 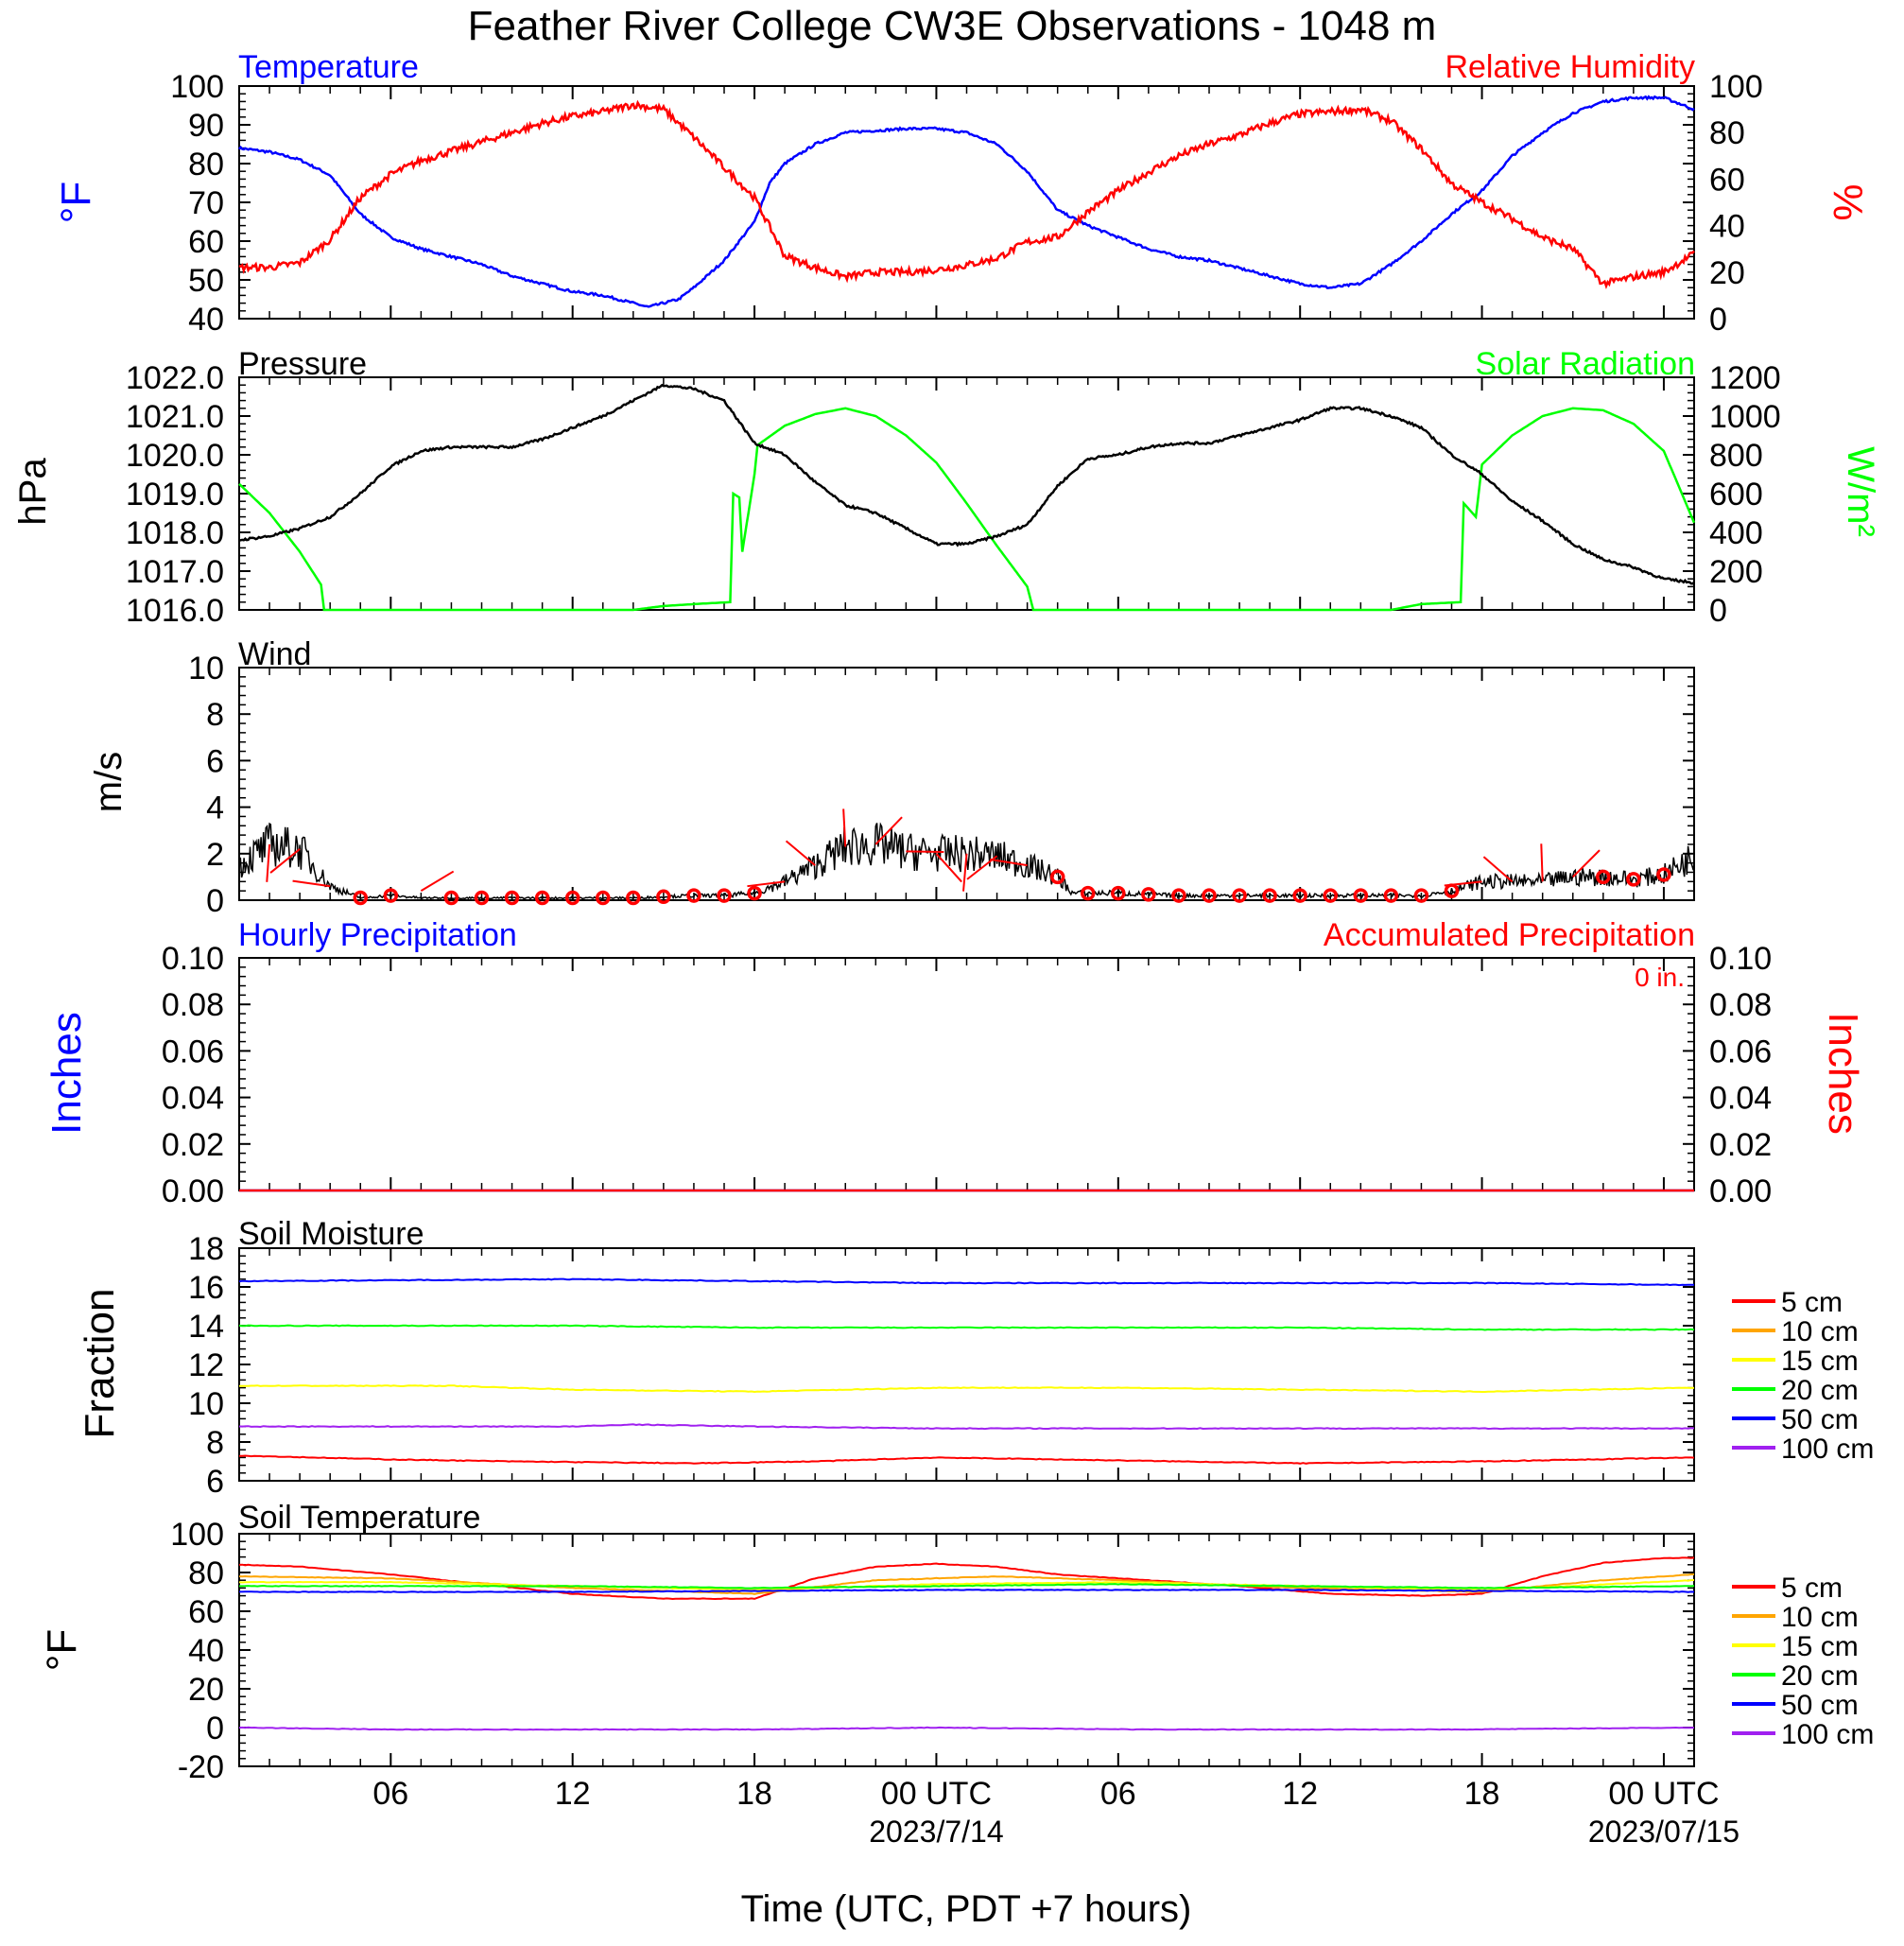 What do you see at coordinates (1118, 1794) in the screenshot?
I see `x-tick-label: 06` at bounding box center [1118, 1794].